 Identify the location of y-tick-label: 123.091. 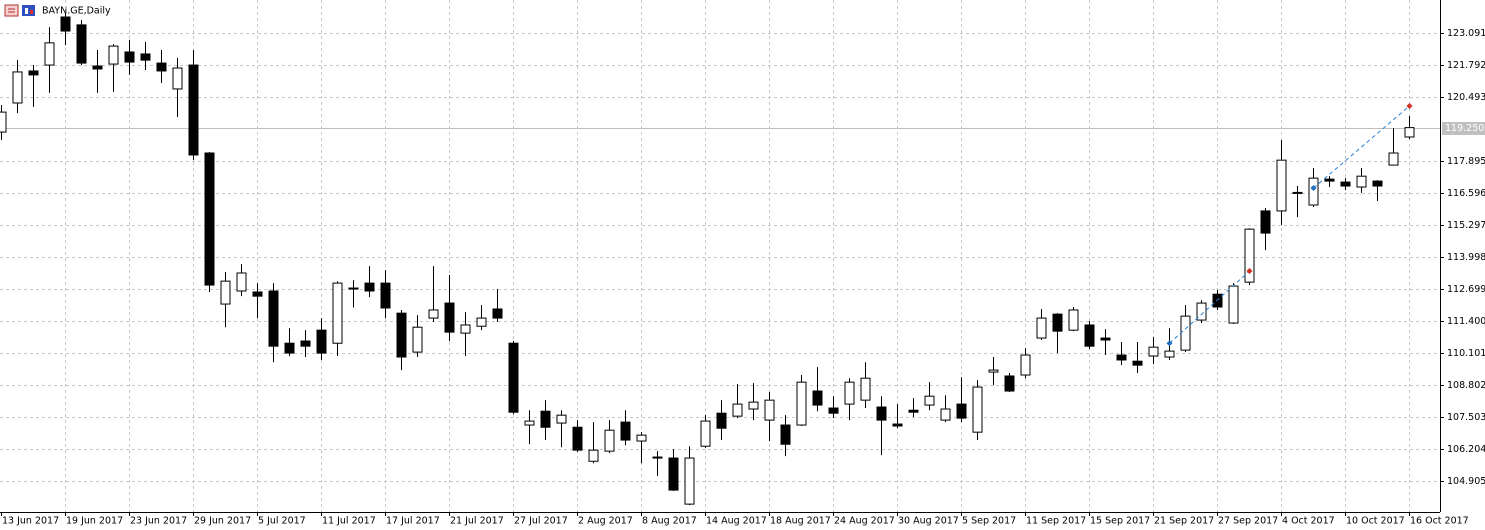
(1466, 33).